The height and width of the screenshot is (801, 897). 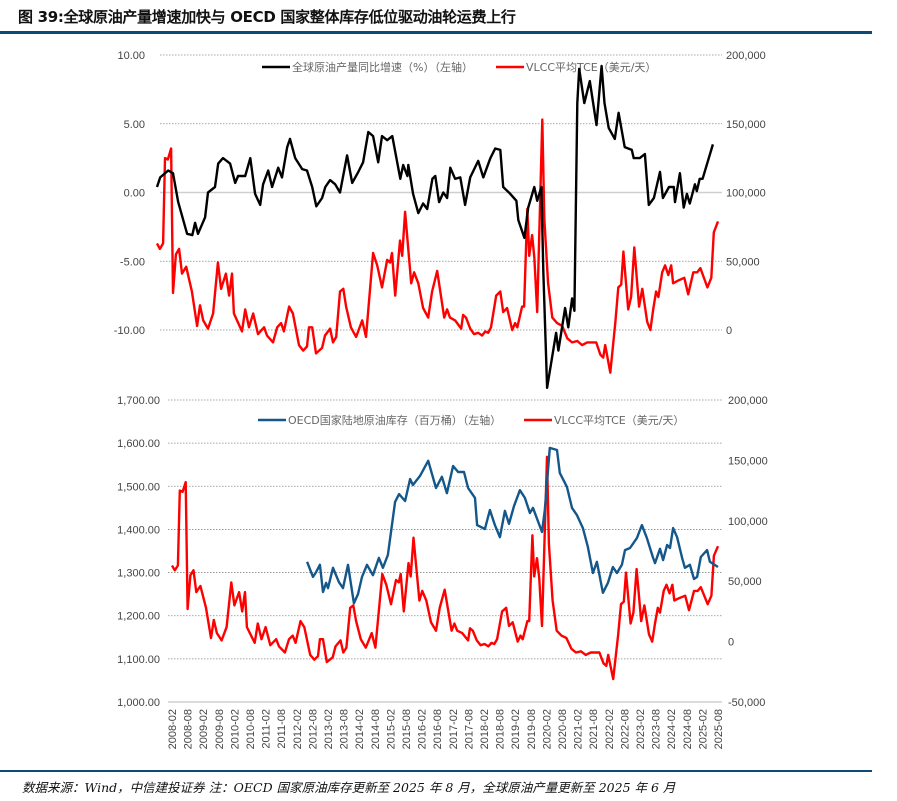 What do you see at coordinates (746, 703) in the screenshot?
I see `y-right-tick-label: -50,000` at bounding box center [746, 703].